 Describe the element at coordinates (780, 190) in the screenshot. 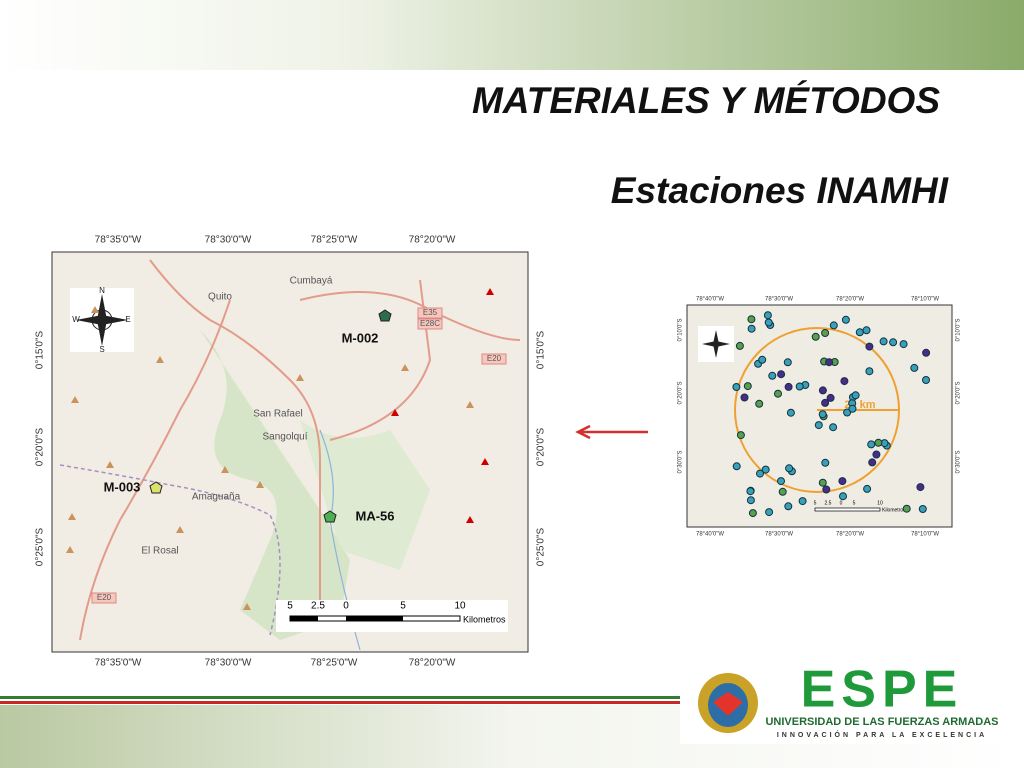

I see `subtitle: Estaciones INAMHI` at that location.